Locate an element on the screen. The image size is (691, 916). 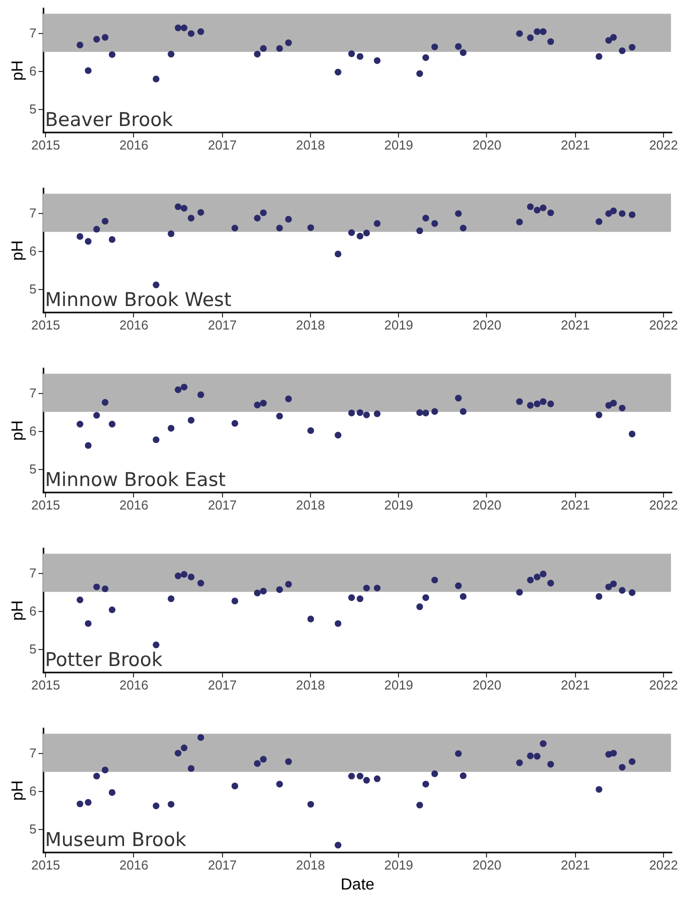
x-tick-label: 2018 is located at coordinates (310, 865).